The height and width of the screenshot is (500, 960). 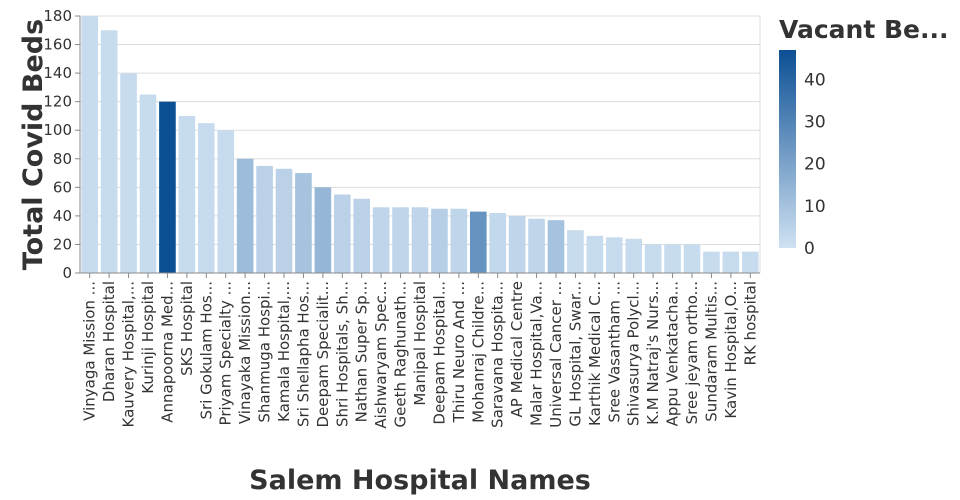 I want to click on legend-tick-label: 40, so click(x=815, y=80).